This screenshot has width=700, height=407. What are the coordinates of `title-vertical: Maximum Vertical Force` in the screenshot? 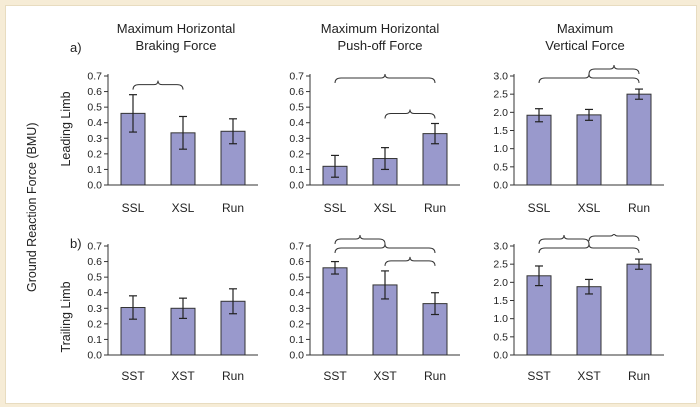 It's located at (585, 37).